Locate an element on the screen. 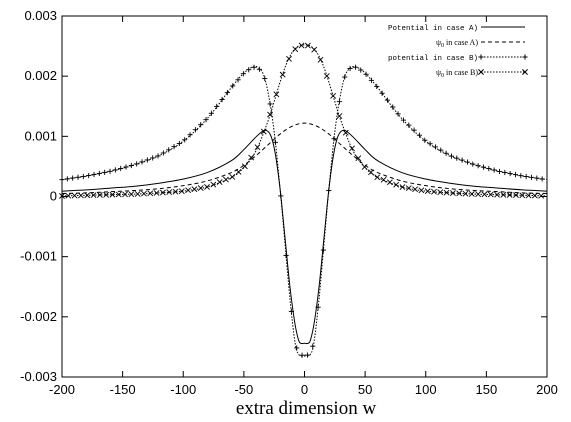  legend-label: Potential in case A) is located at coordinates (433, 29).